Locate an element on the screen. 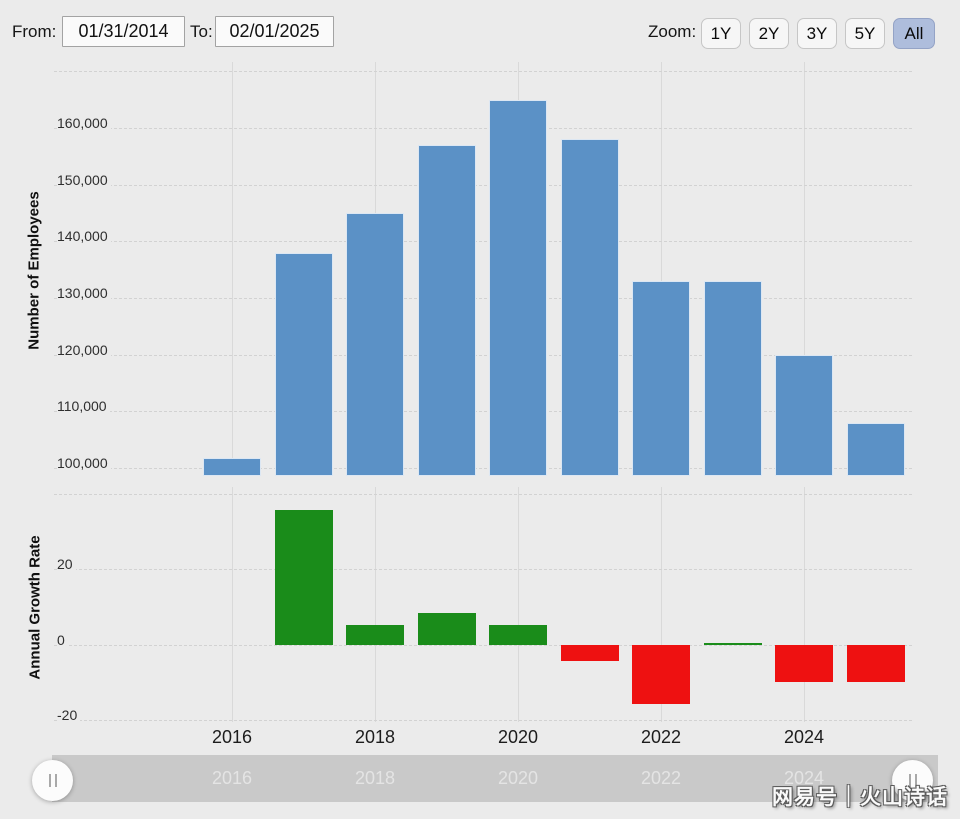 The width and height of the screenshot is (960, 819). navigator-handle-left is located at coordinates (52, 780).